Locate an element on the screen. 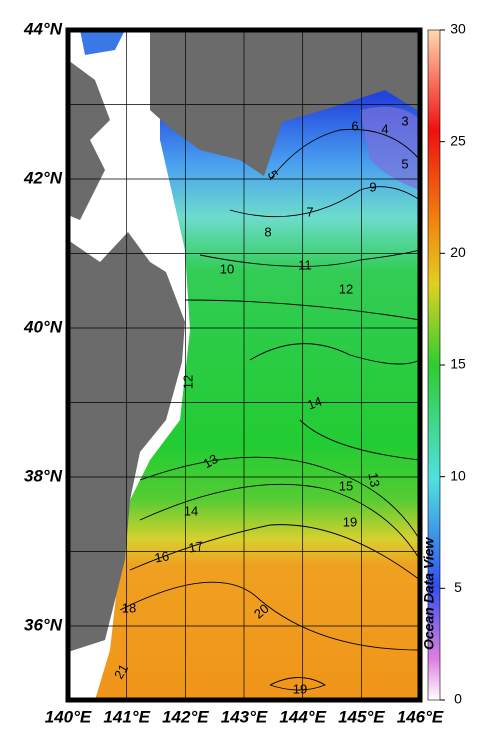 The image size is (490, 754). watermark: Ocean Data View is located at coordinates (429, 593).